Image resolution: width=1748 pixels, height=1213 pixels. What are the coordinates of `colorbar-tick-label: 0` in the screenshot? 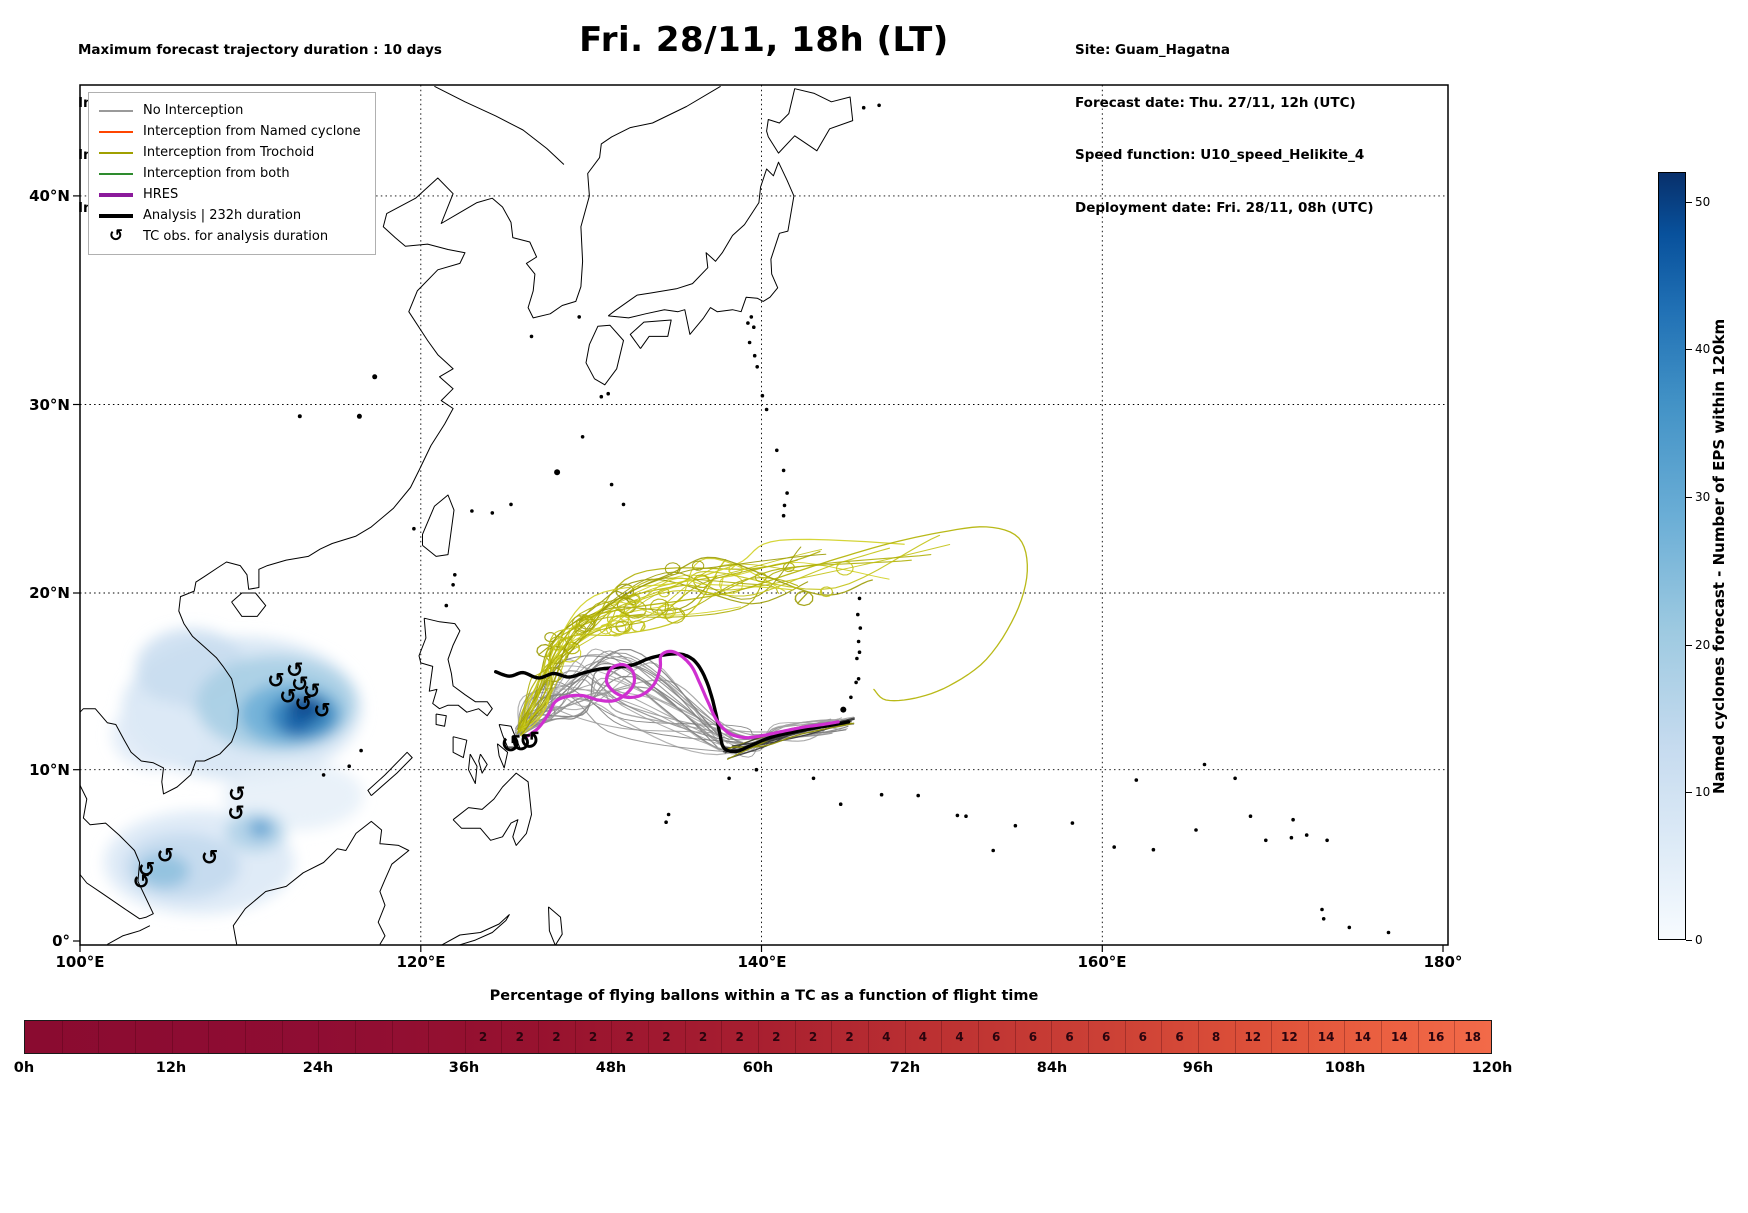 It's located at (1699, 940).